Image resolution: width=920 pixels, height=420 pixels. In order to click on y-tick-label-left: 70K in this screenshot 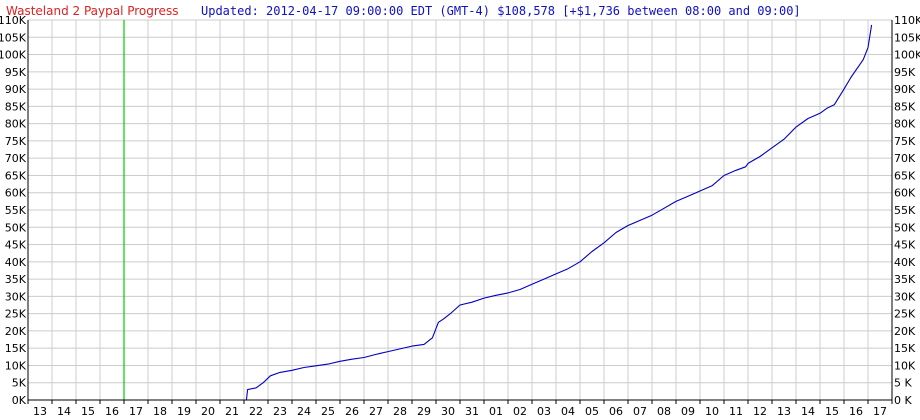, I will do `click(16, 158)`.